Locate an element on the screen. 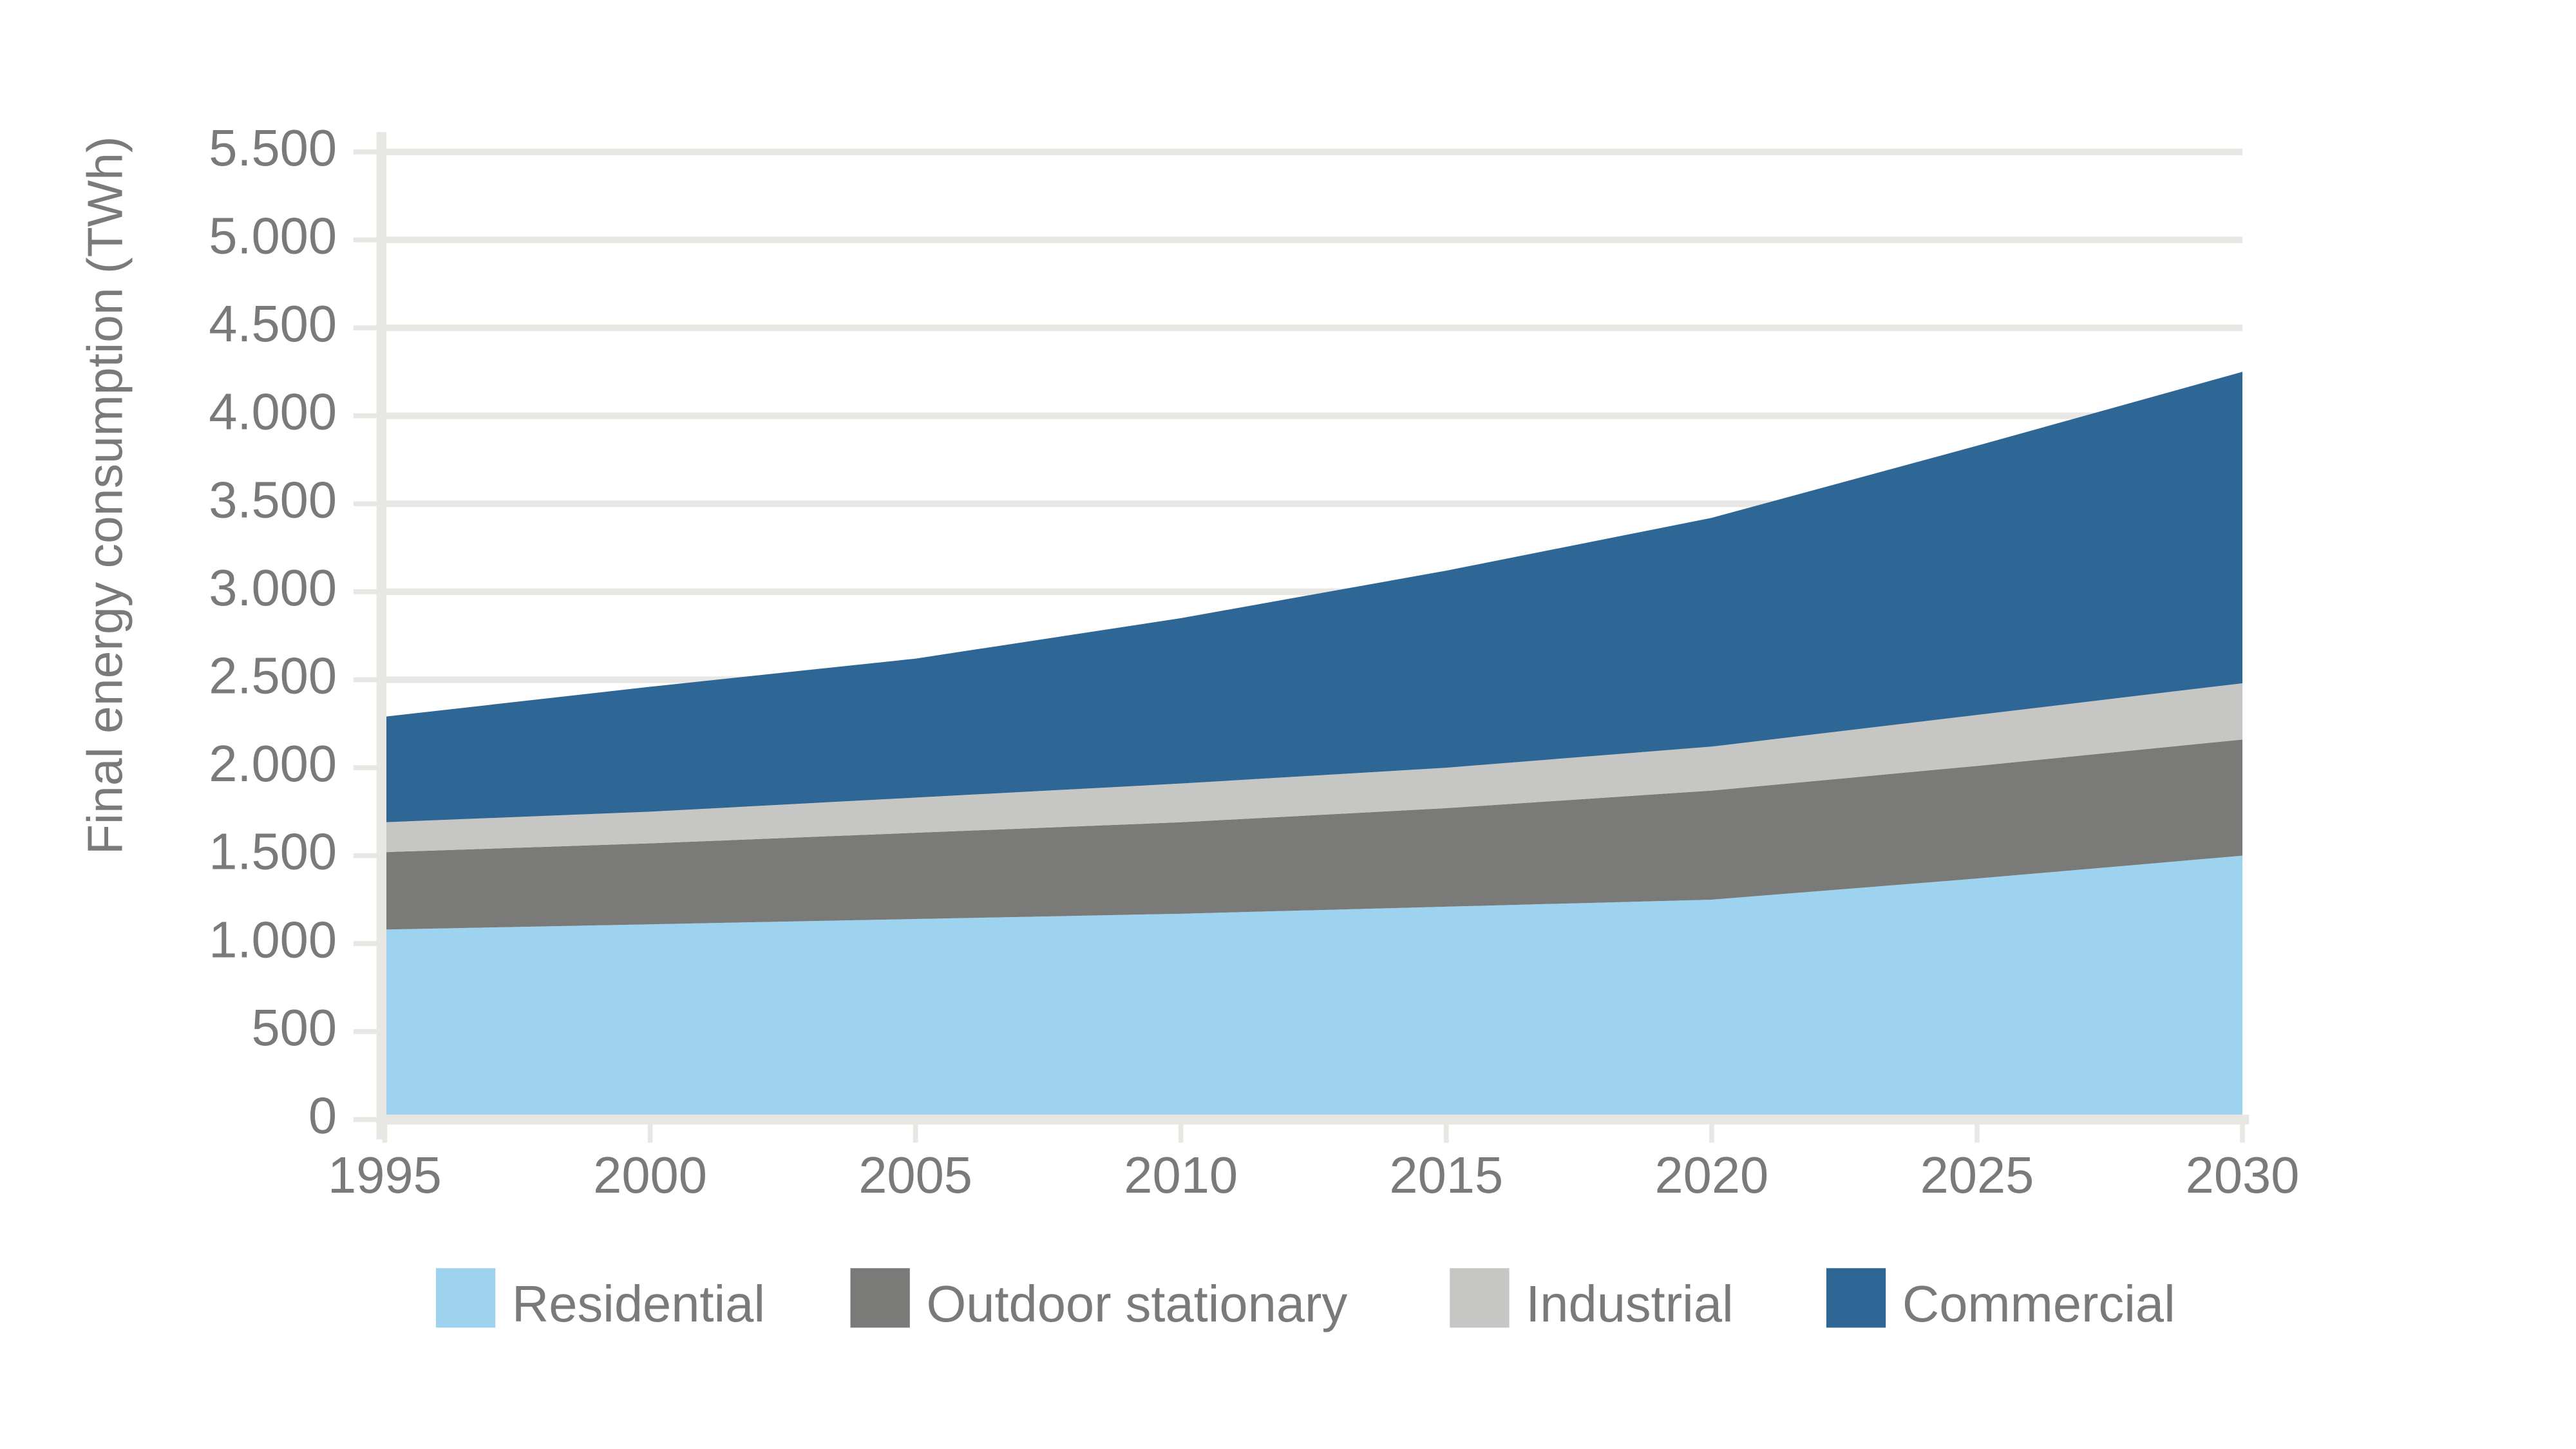 This screenshot has width=2576, height=1449. y-tick-label: 5.500 is located at coordinates (273, 147).